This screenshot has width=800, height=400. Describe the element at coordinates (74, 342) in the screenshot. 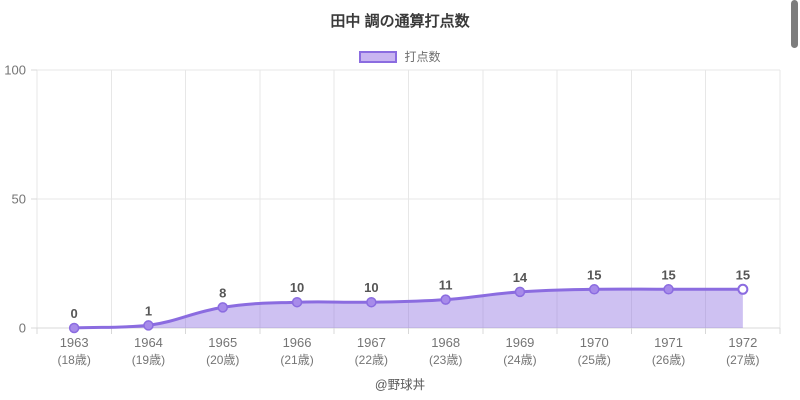

I see `x-axis-year-label: 1963` at that location.